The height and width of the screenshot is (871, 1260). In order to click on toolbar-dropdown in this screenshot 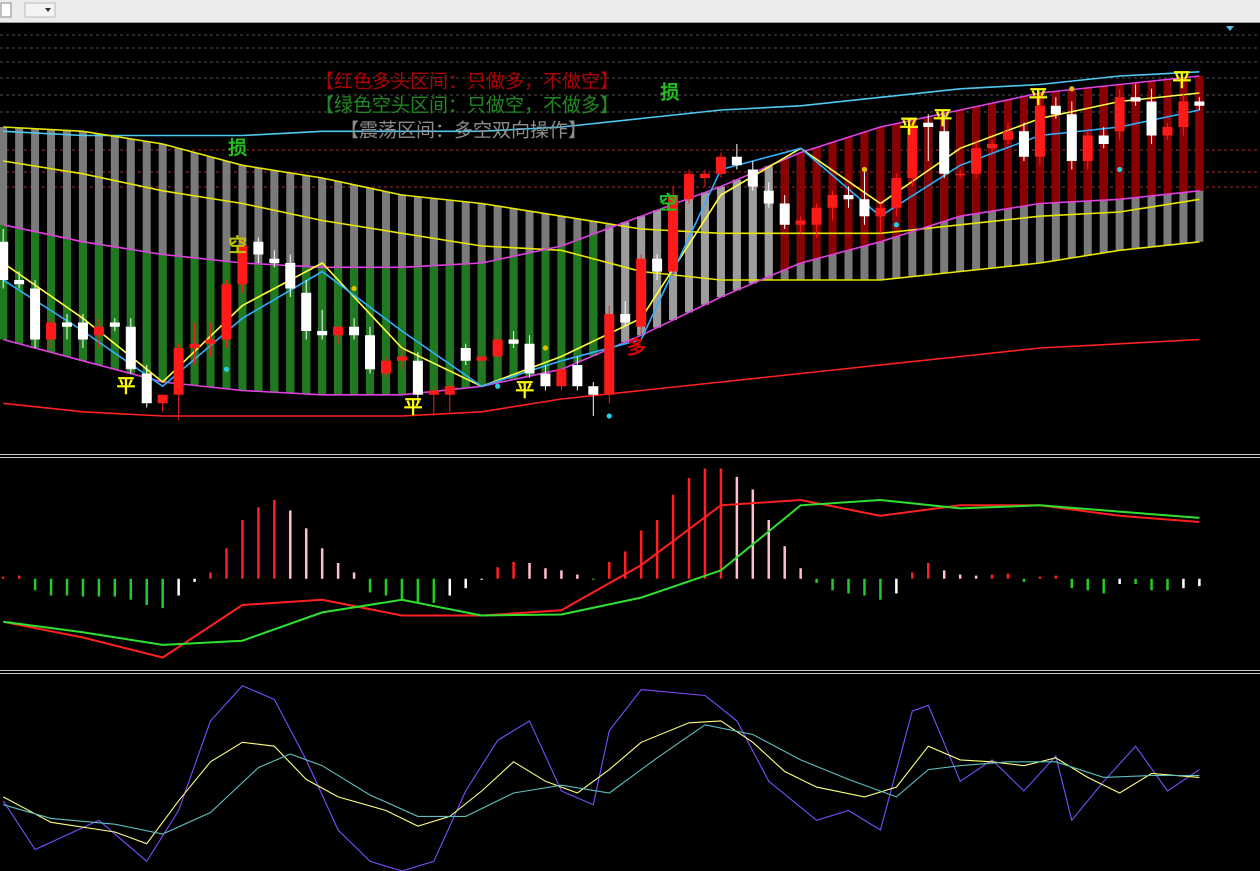, I will do `click(40, 10)`.